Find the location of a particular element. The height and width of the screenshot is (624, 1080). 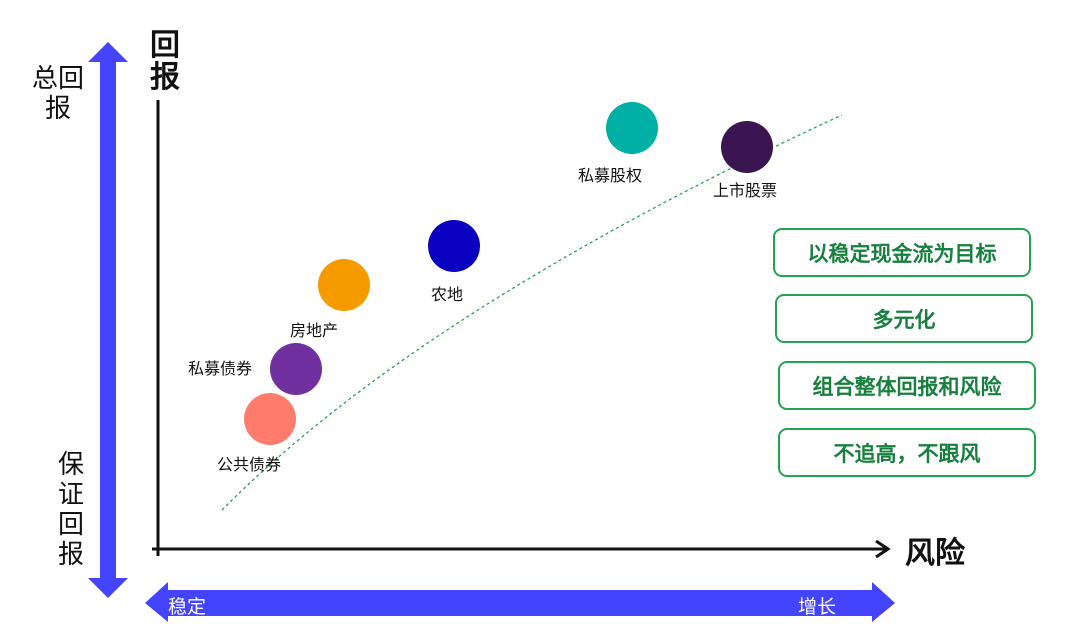

vertical-double-arrow is located at coordinates (108, 320).